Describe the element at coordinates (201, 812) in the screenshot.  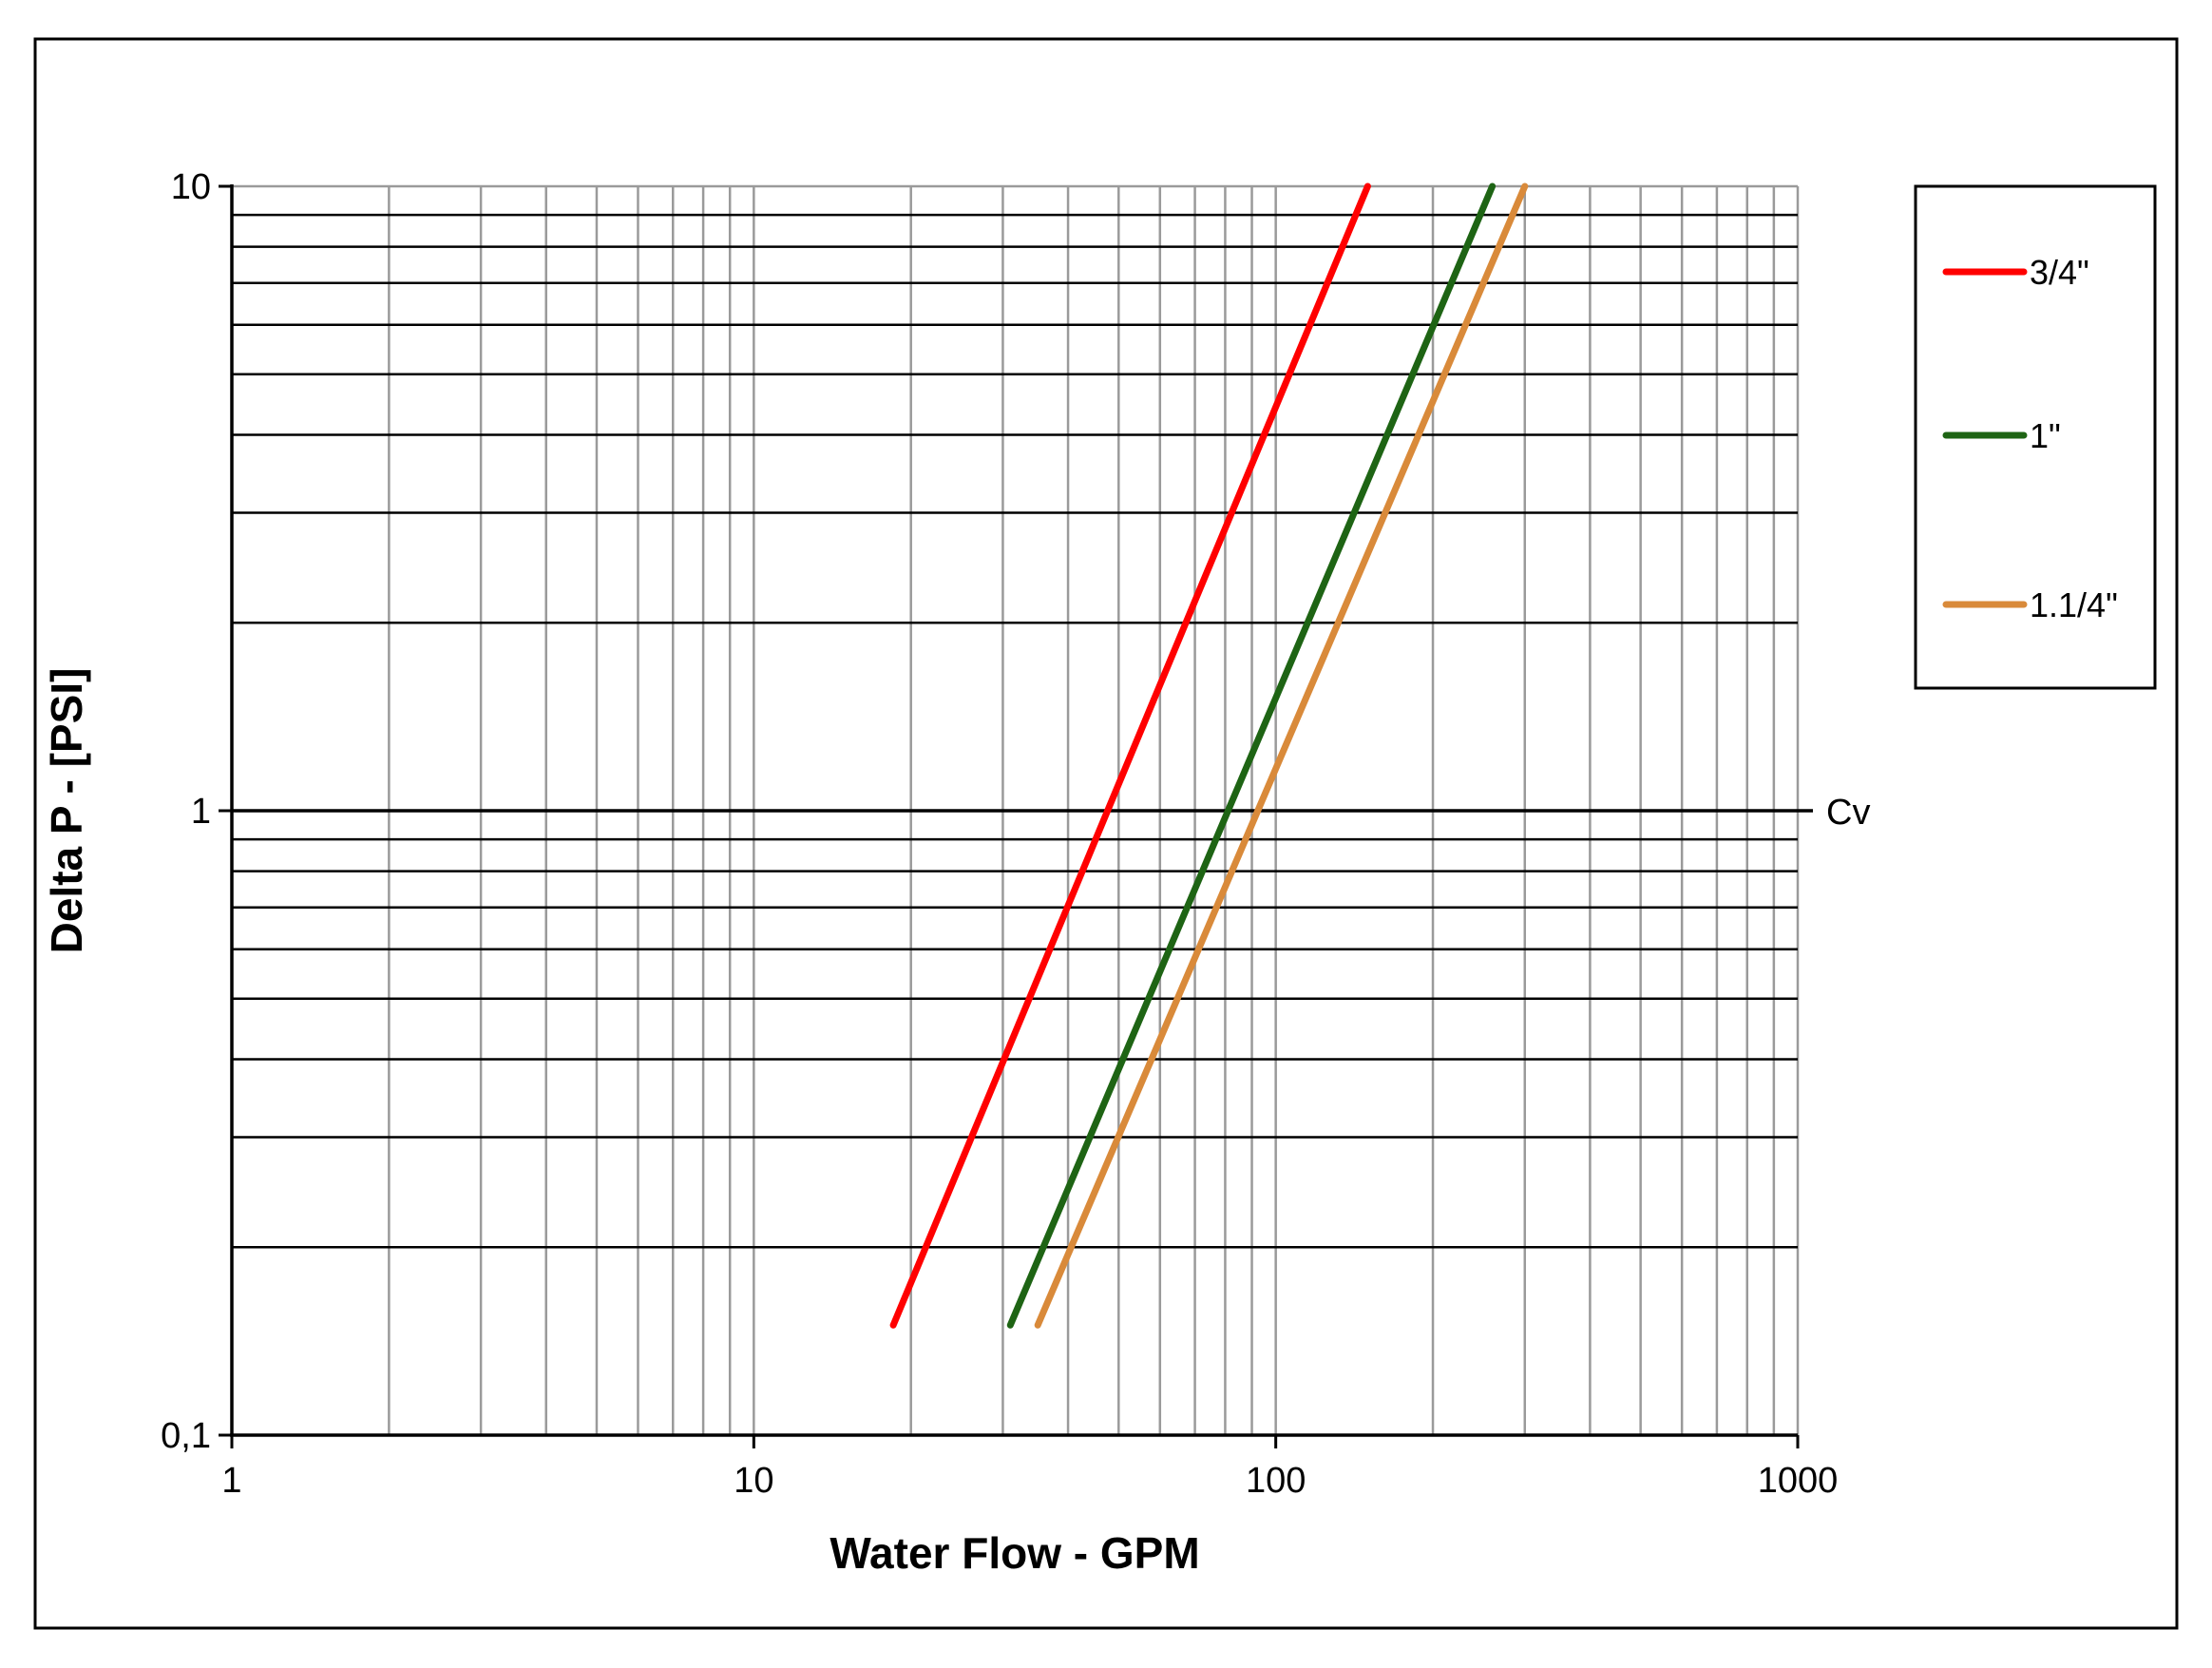
I see `y-tick-label: 1` at that location.